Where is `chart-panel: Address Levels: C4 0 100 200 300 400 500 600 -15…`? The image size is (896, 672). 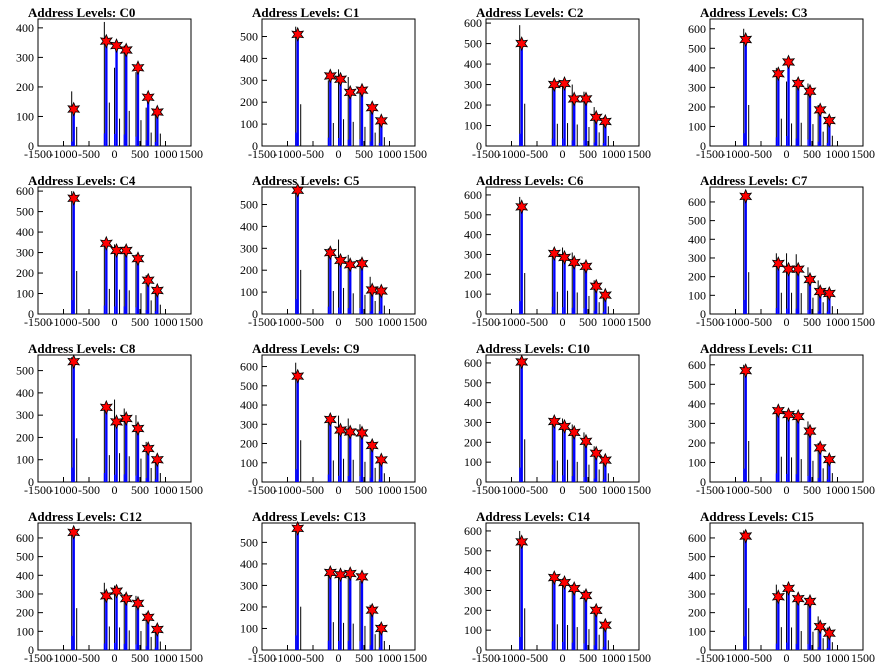
chart-panel: Address Levels: C4 0 100 200 300 400 500 600 -15… is located at coordinates (109, 251).